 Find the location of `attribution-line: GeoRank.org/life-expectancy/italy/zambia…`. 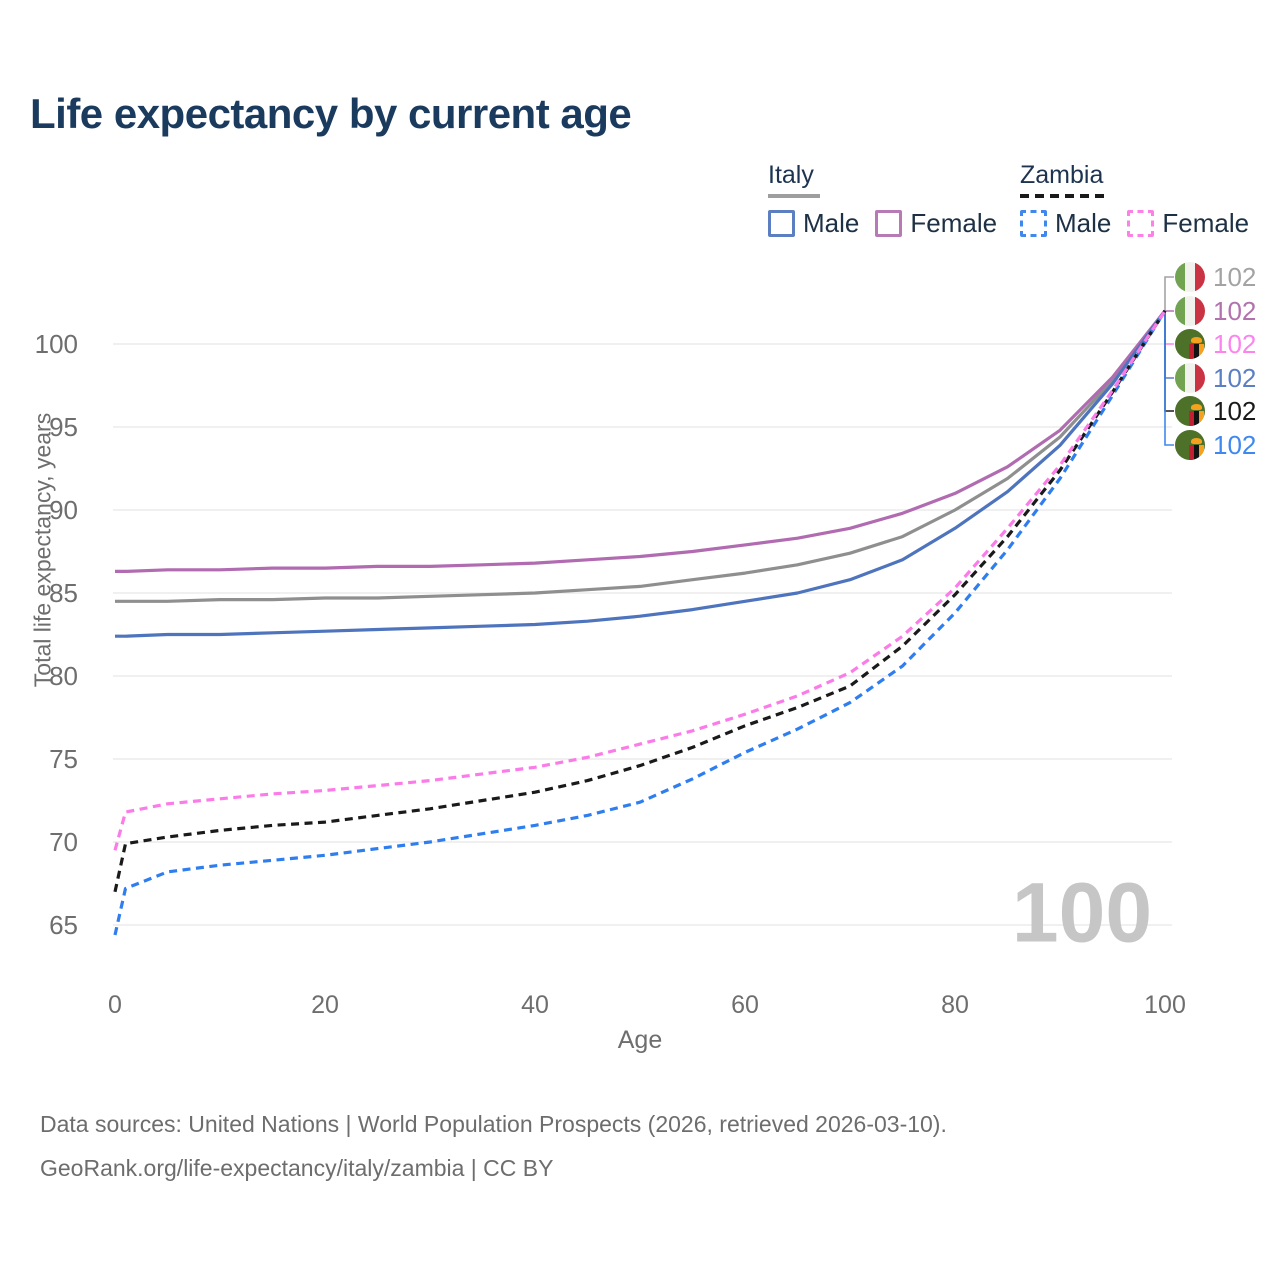

attribution-line: GeoRank.org/life-expectancy/italy/zambia… is located at coordinates (297, 1168).